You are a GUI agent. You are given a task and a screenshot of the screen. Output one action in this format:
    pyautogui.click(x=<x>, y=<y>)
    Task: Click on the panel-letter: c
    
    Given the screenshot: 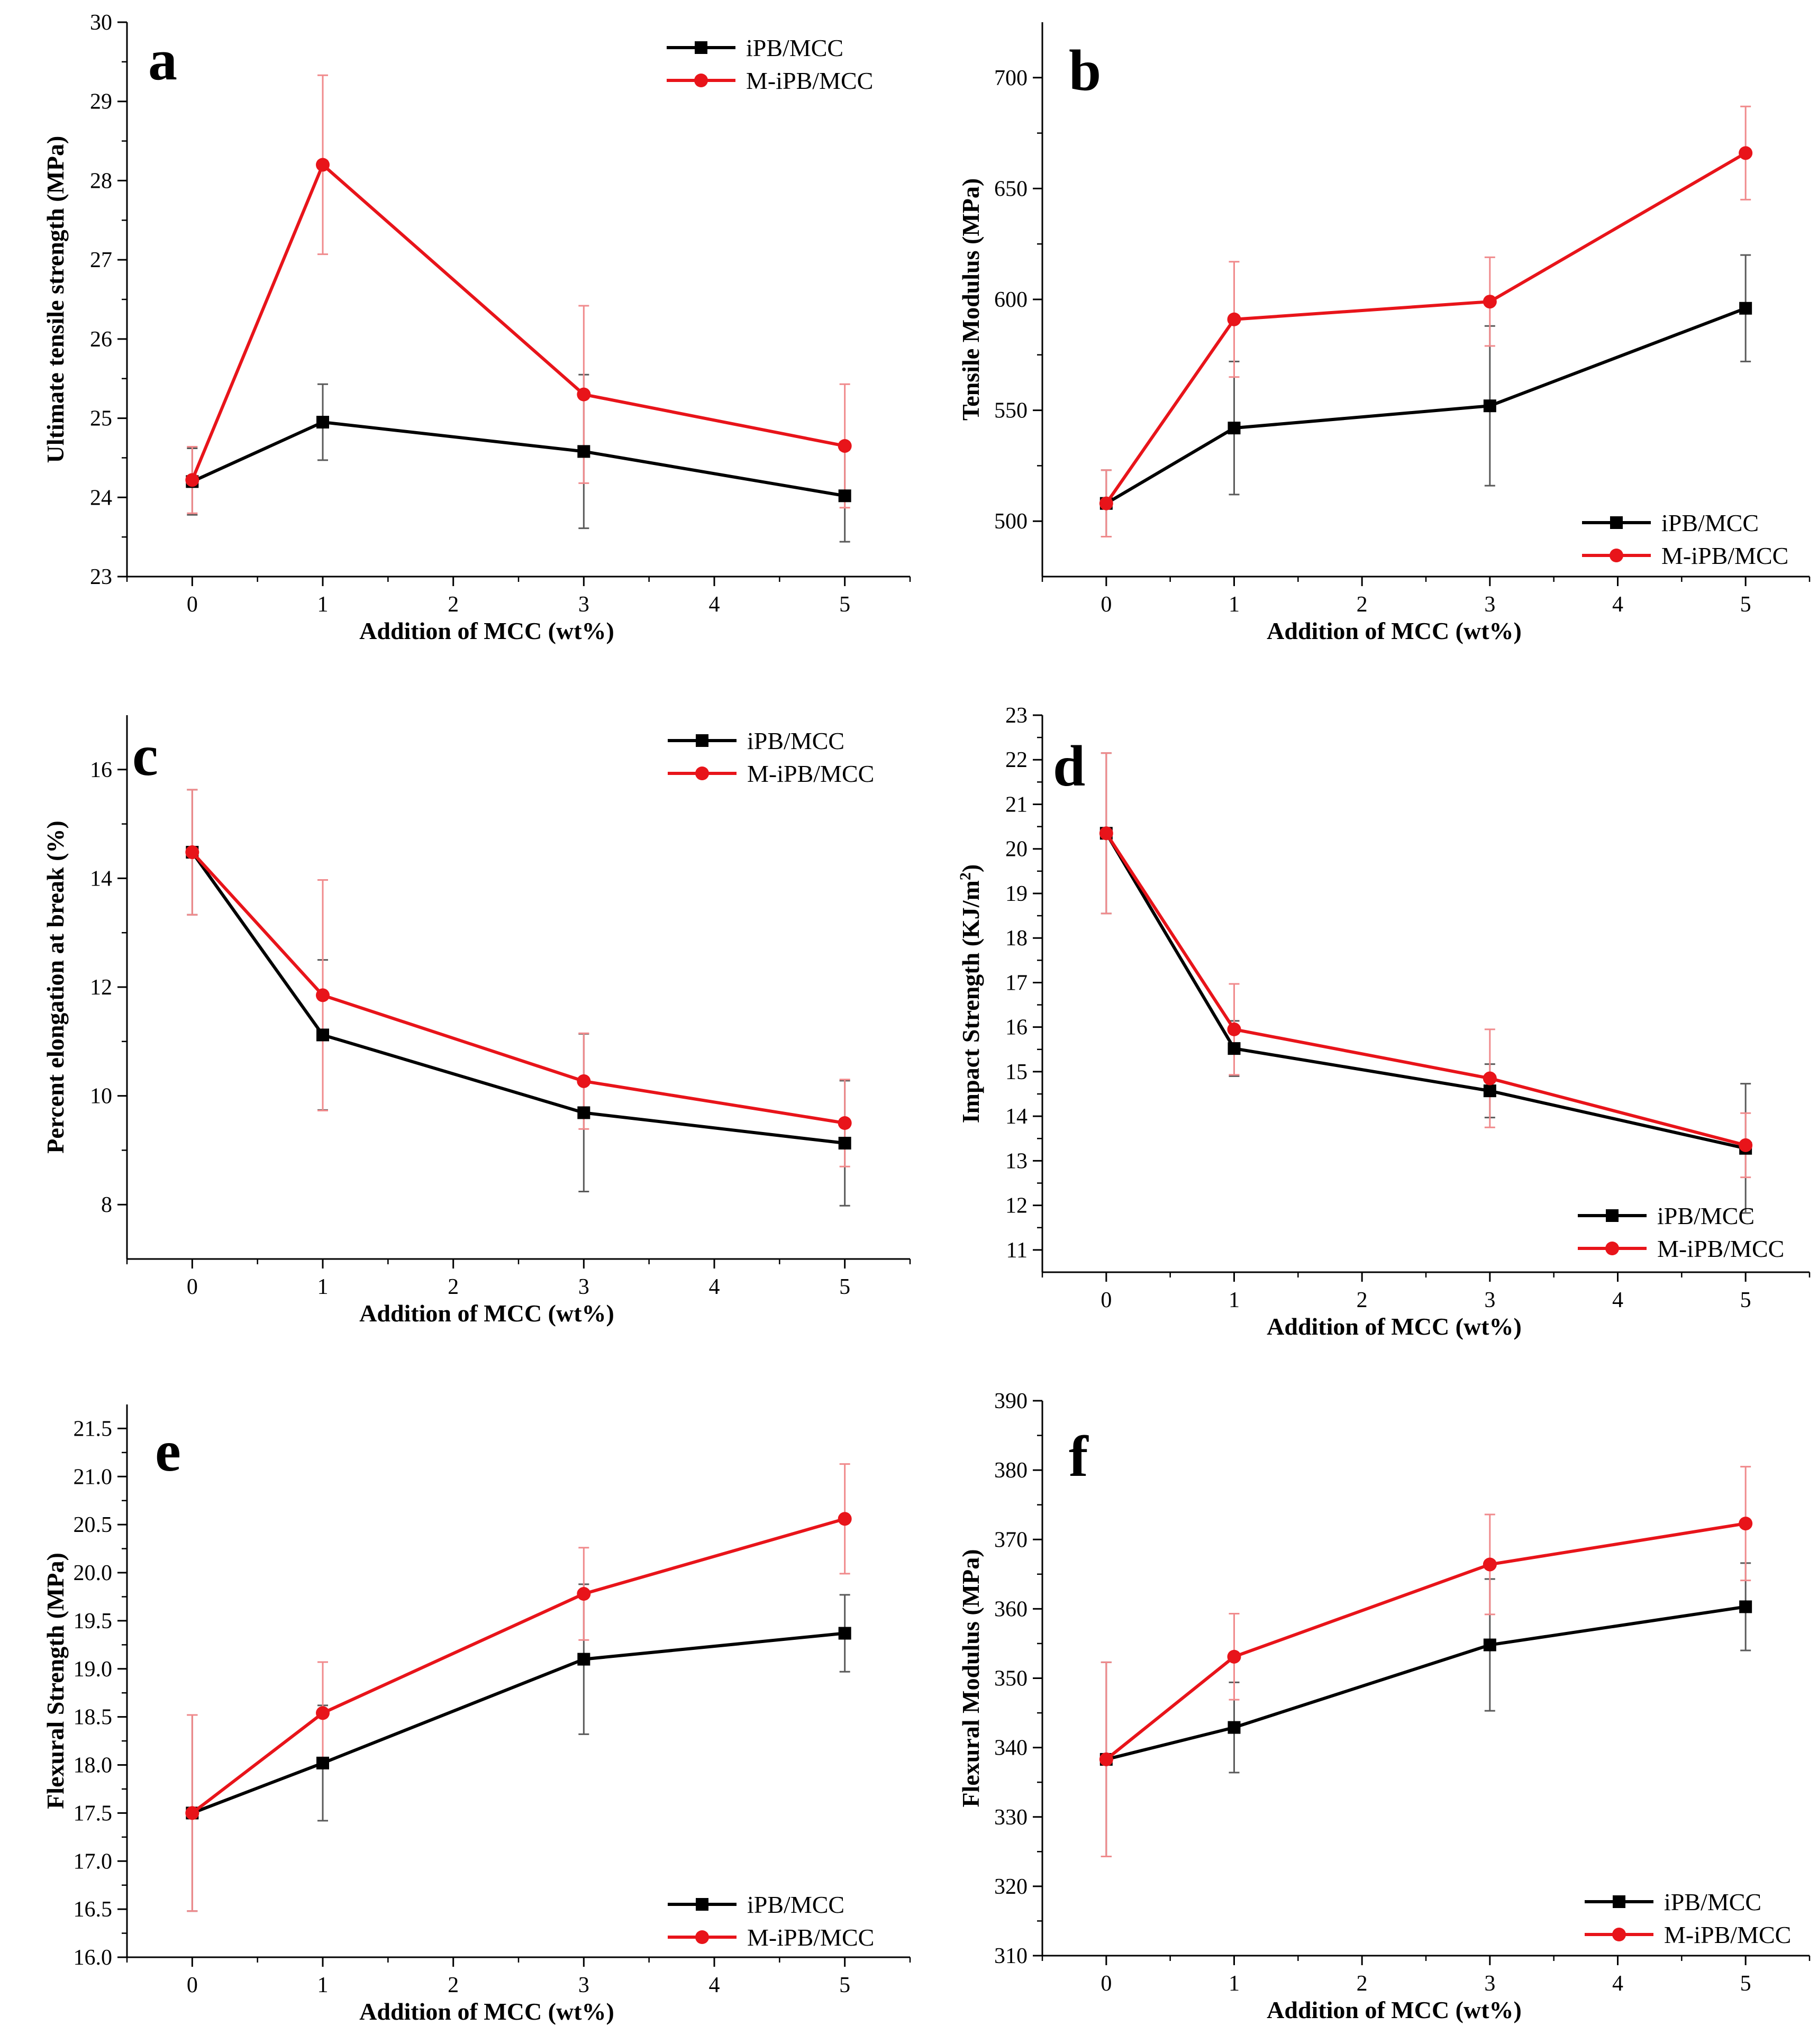 What is the action you would take?
    pyautogui.click(x=145, y=755)
    